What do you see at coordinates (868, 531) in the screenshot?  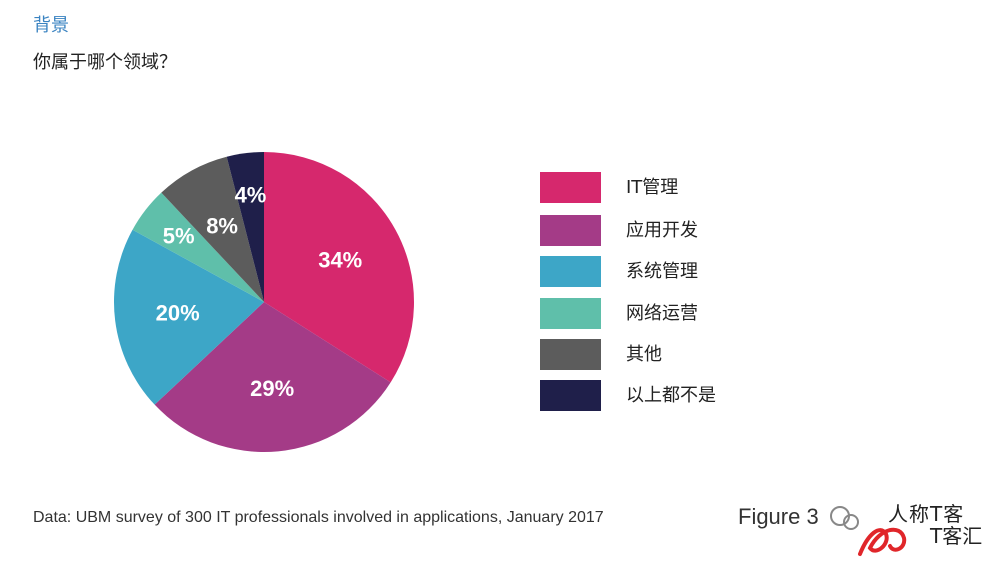 I see `wechat-logo-icon` at bounding box center [868, 531].